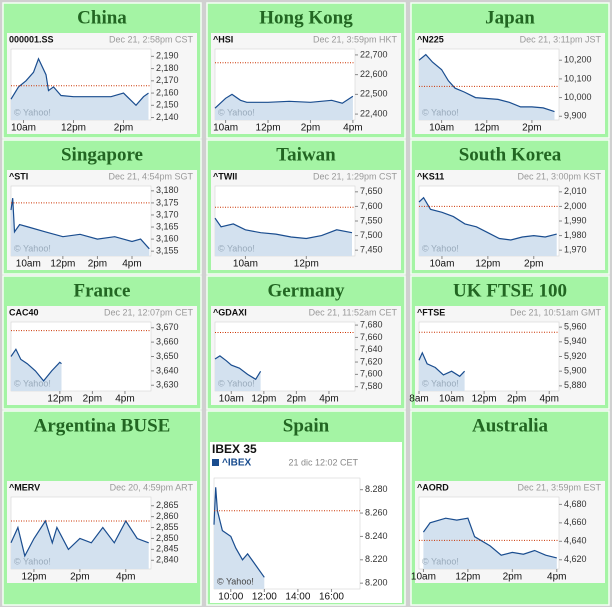  I want to click on legend-label: ^IBEX, so click(237, 463).